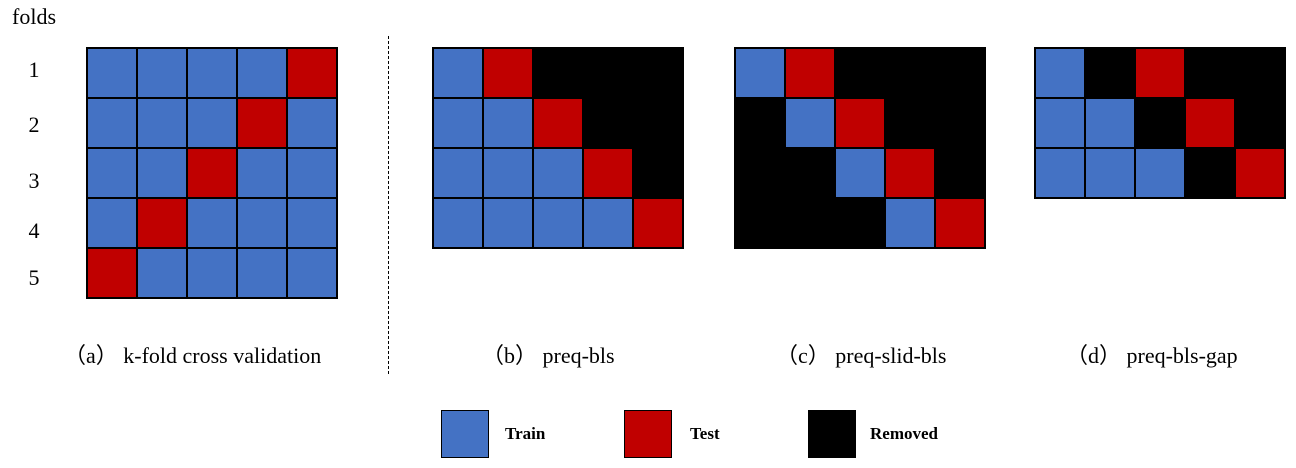 This screenshot has width=1296, height=468. What do you see at coordinates (832, 434) in the screenshot?
I see `legend-removed-swatch` at bounding box center [832, 434].